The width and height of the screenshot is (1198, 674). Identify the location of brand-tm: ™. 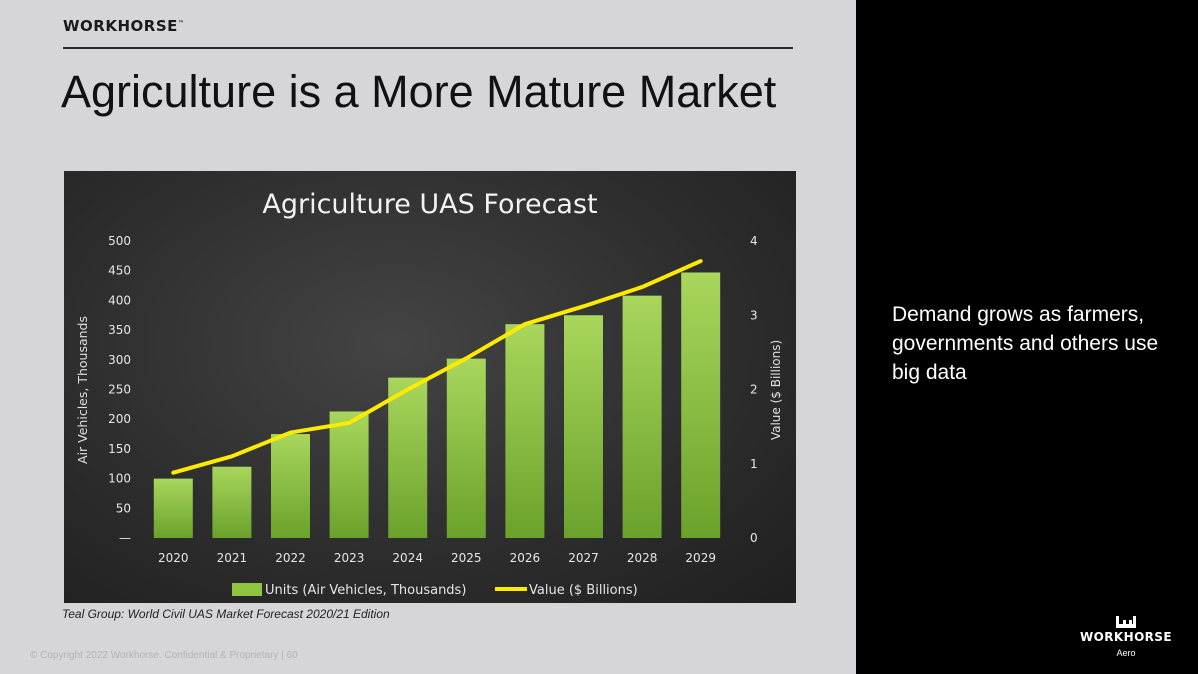
(181, 23).